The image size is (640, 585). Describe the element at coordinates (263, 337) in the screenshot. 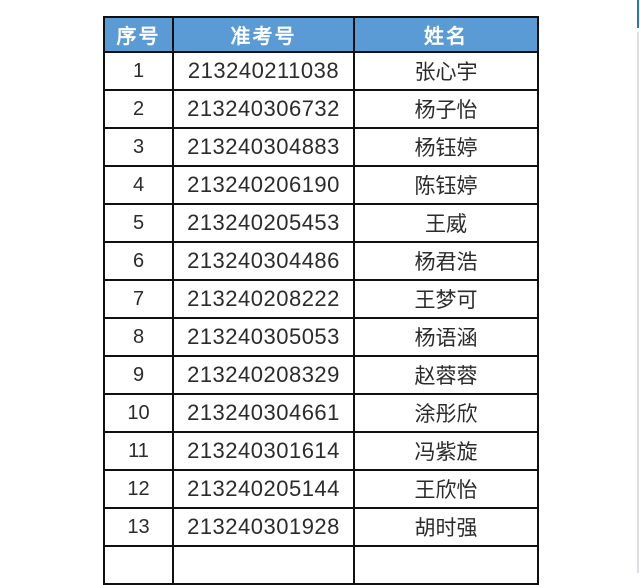

I see `cell-exam-number: 213240305053` at that location.